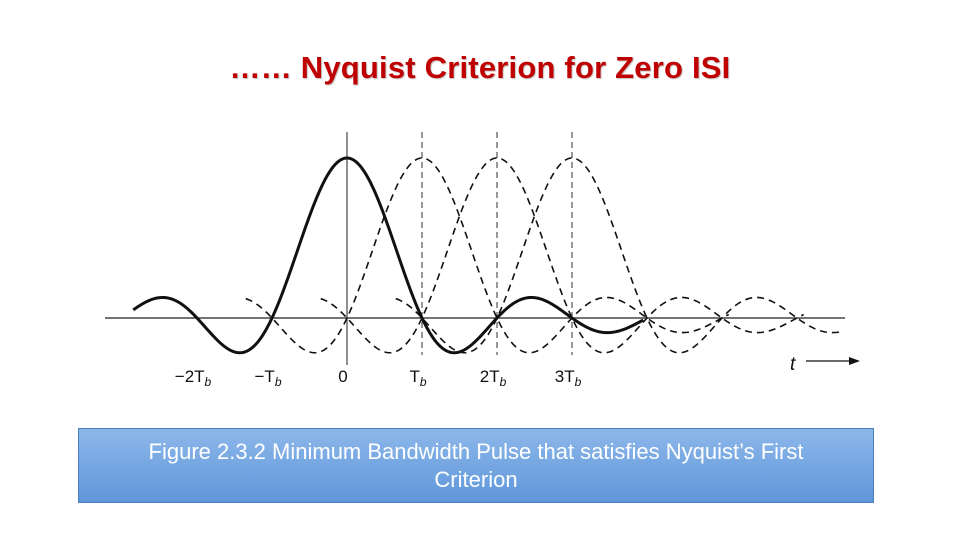  What do you see at coordinates (497, 243) in the screenshot?
I see `sample-guides` at bounding box center [497, 243].